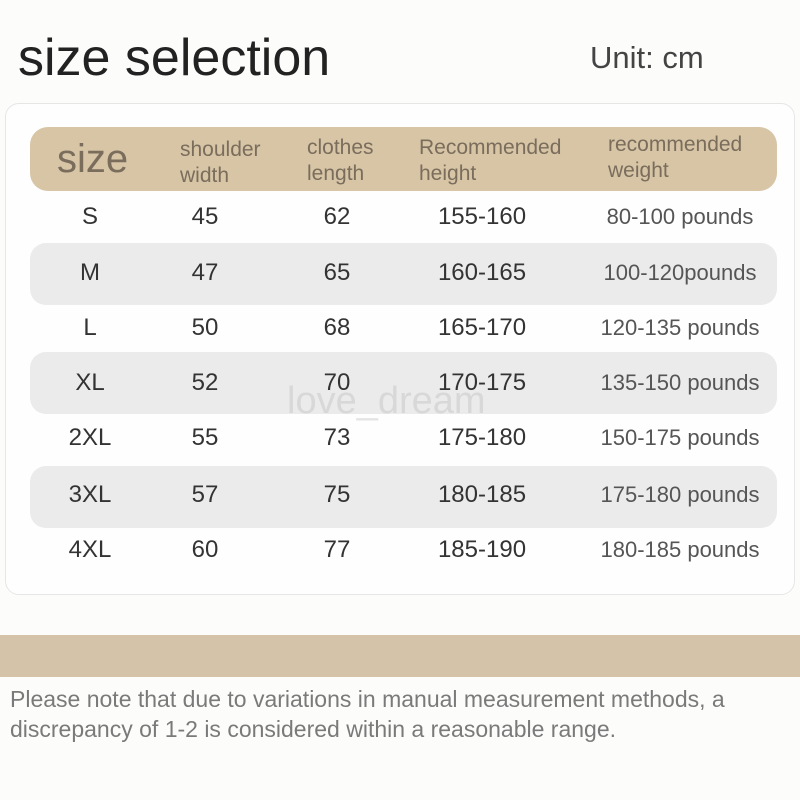  What do you see at coordinates (93, 159) in the screenshot?
I see `header-size: size` at bounding box center [93, 159].